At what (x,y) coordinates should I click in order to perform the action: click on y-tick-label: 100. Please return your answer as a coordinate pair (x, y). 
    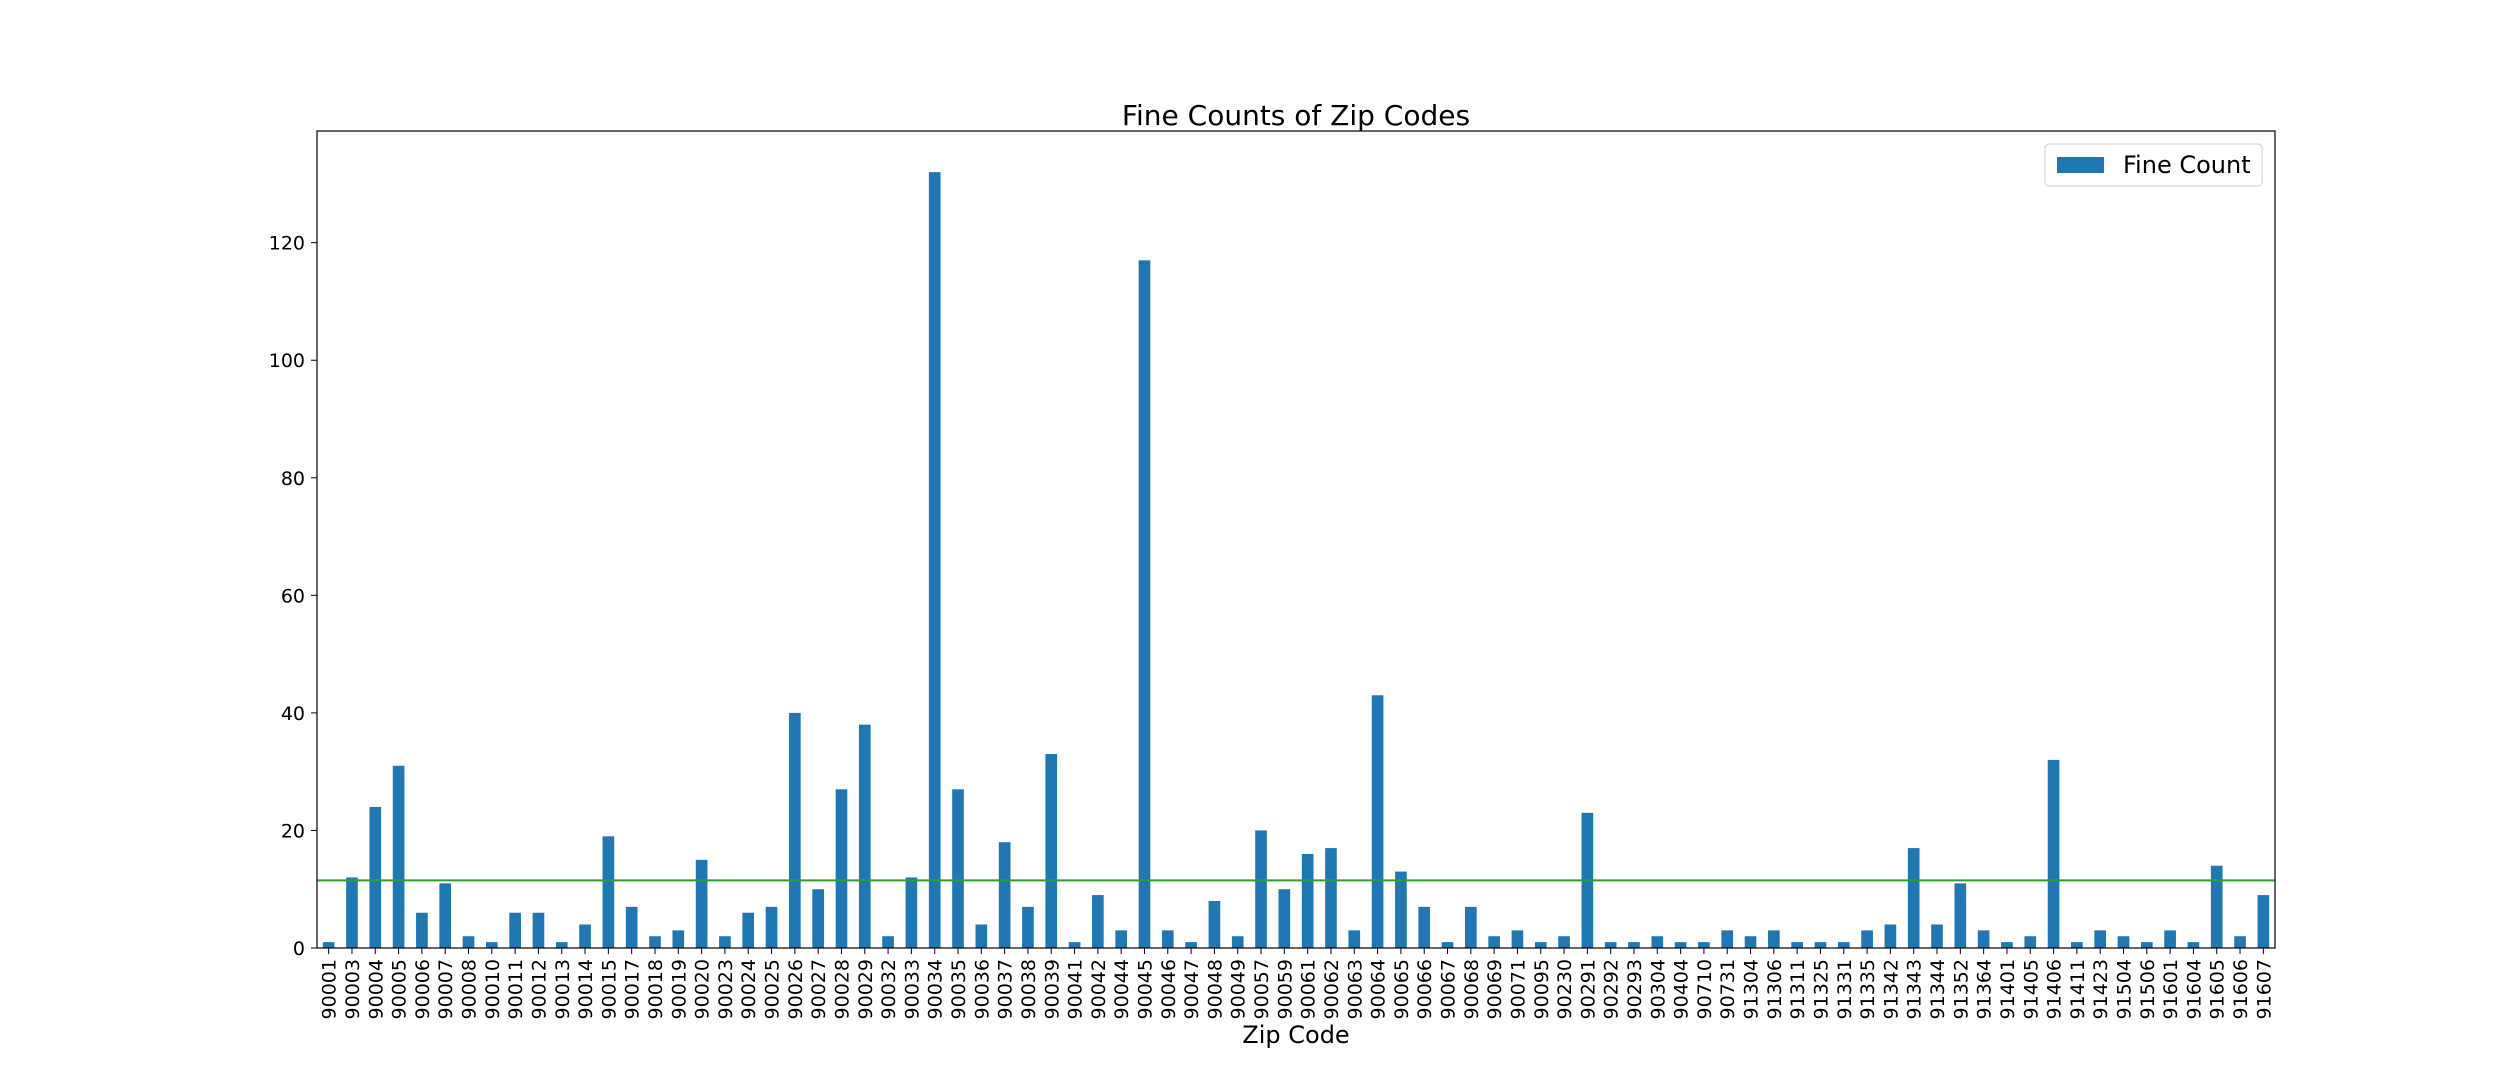
    Looking at the image, I should click on (287, 361).